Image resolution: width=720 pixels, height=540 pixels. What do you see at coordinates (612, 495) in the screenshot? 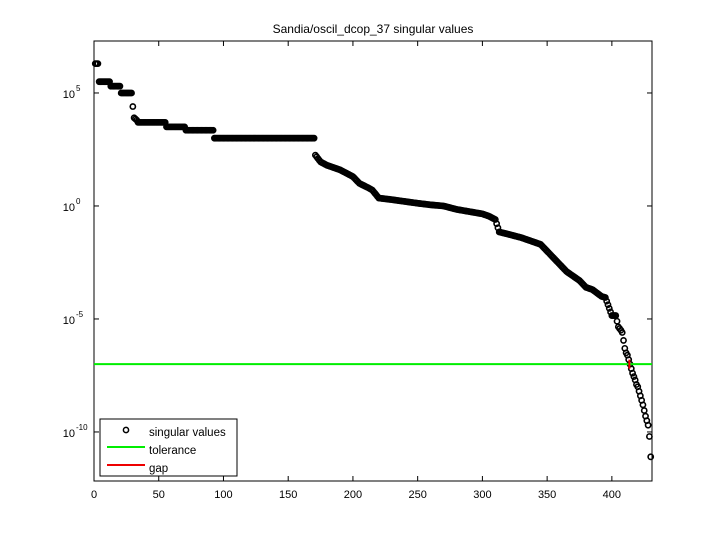
I see `x-tick-label: 400` at bounding box center [612, 495].